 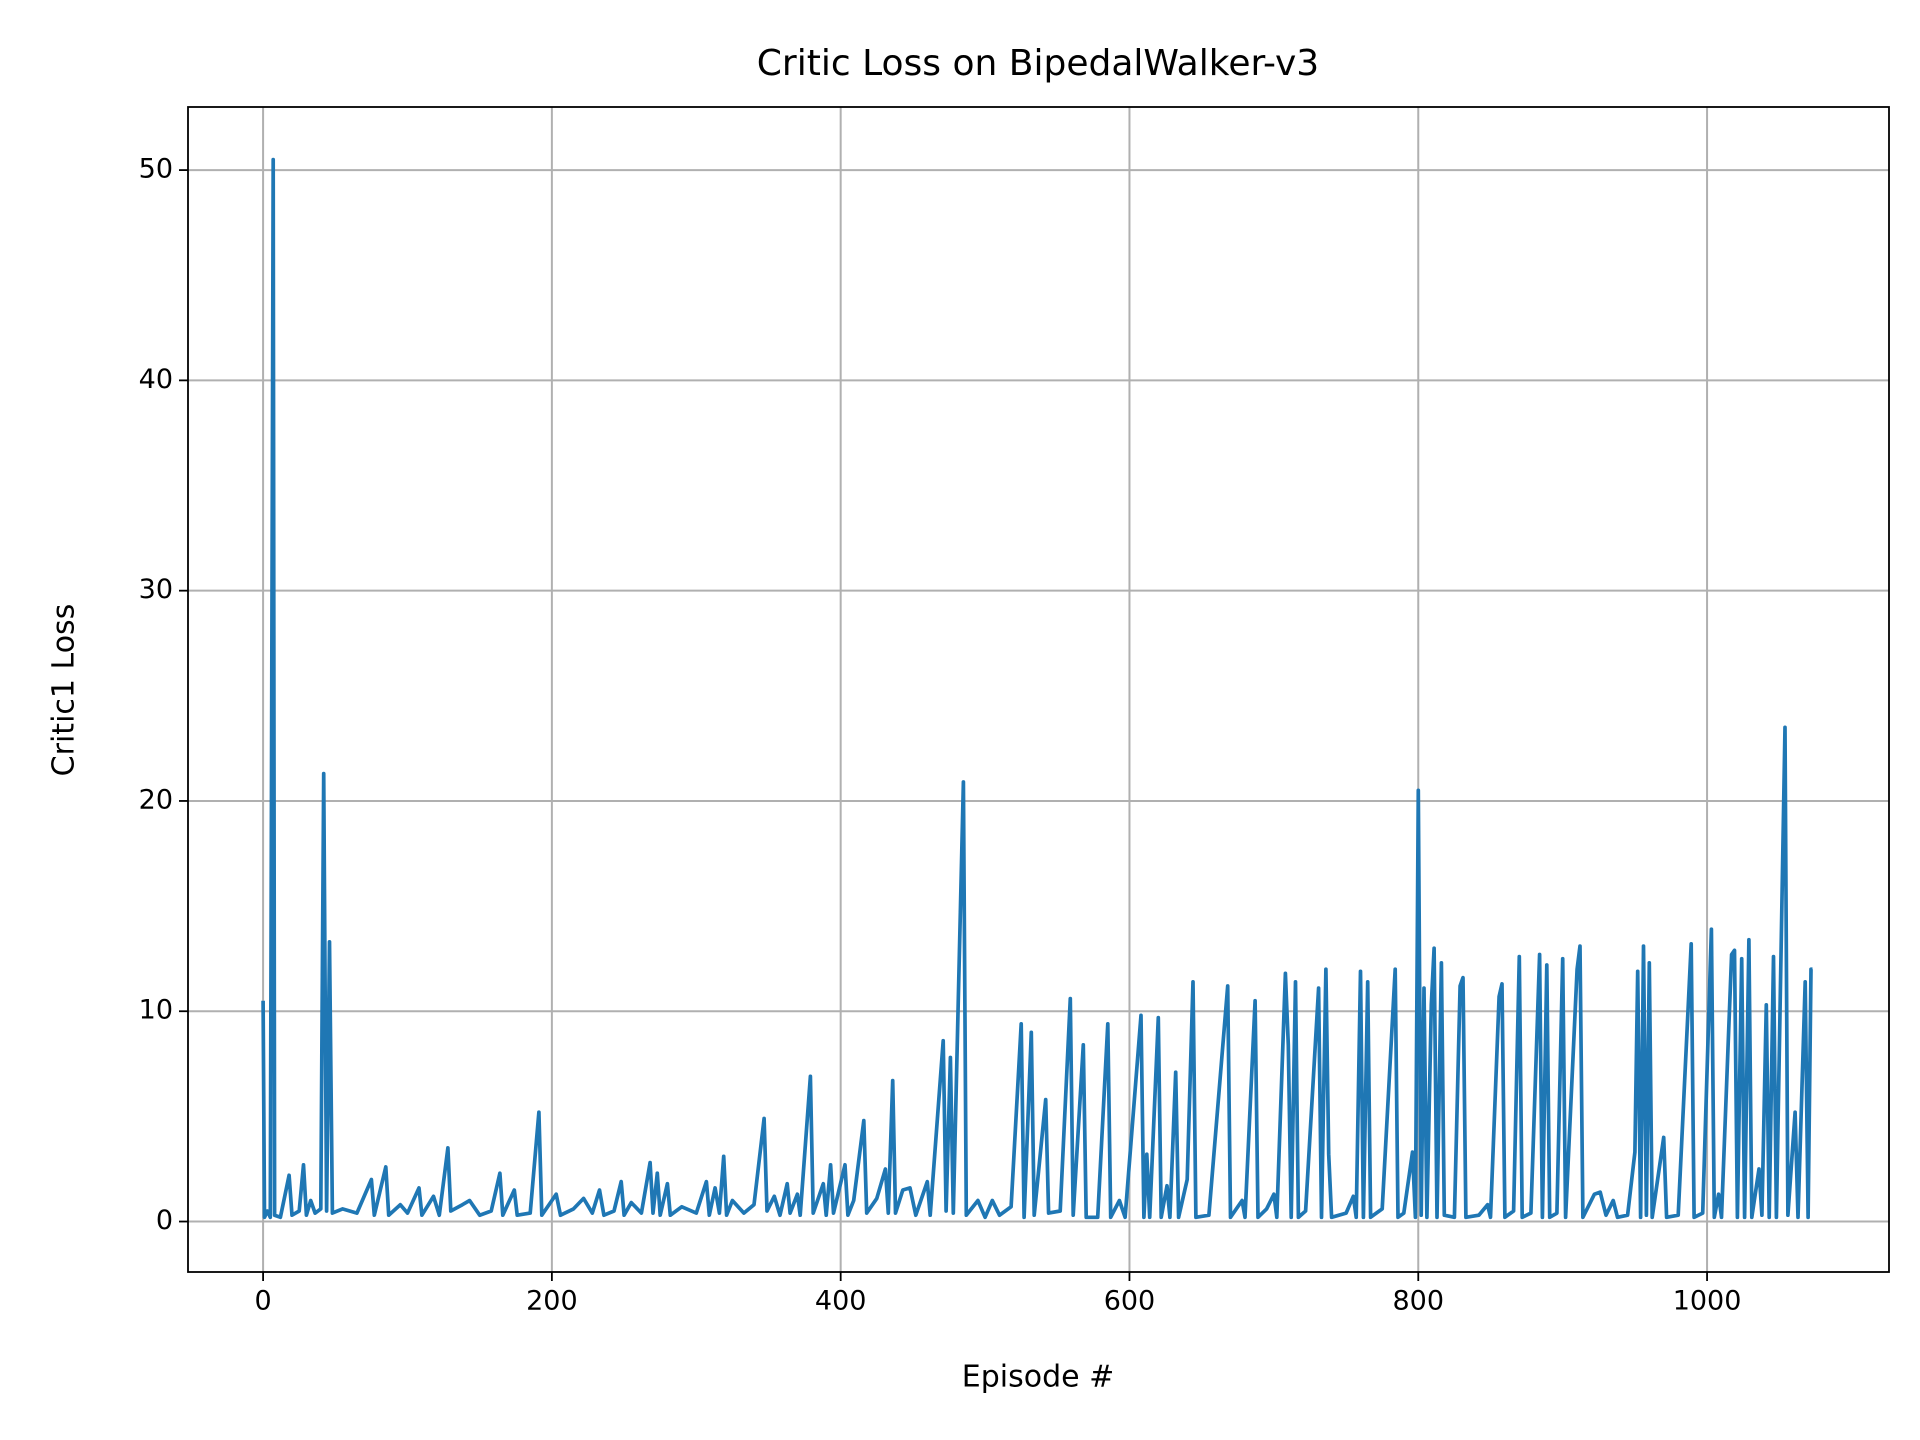 I want to click on y-tick-label: 50, so click(x=156, y=169).